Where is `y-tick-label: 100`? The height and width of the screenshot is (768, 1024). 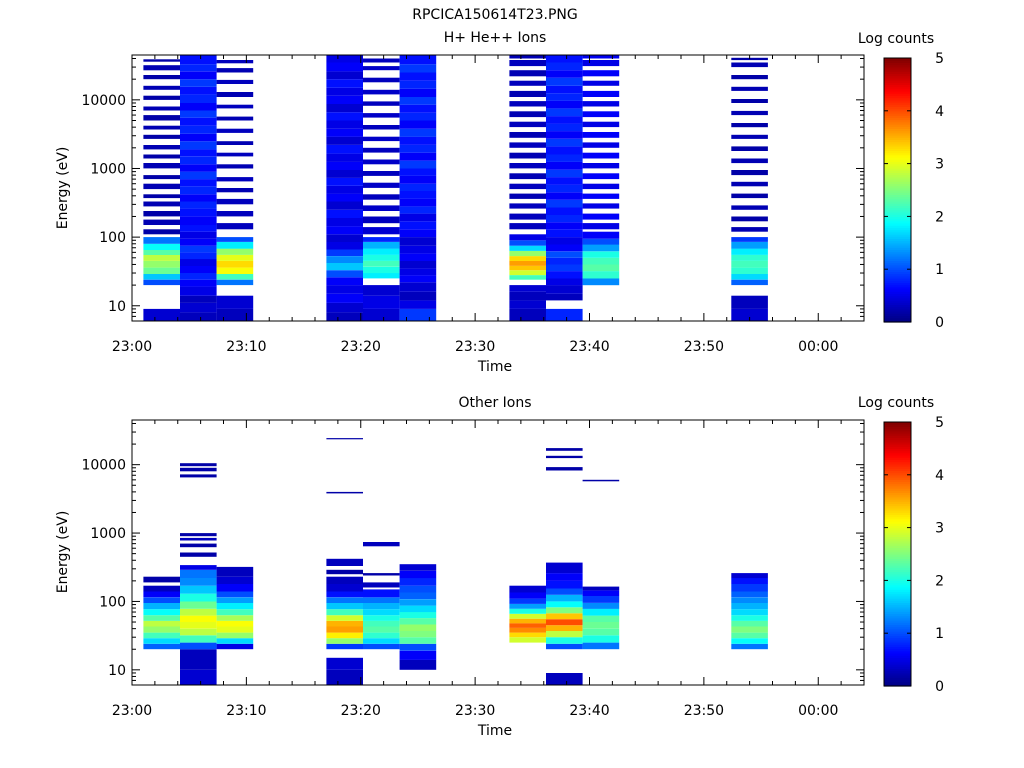
y-tick-label: 100 is located at coordinates (112, 238).